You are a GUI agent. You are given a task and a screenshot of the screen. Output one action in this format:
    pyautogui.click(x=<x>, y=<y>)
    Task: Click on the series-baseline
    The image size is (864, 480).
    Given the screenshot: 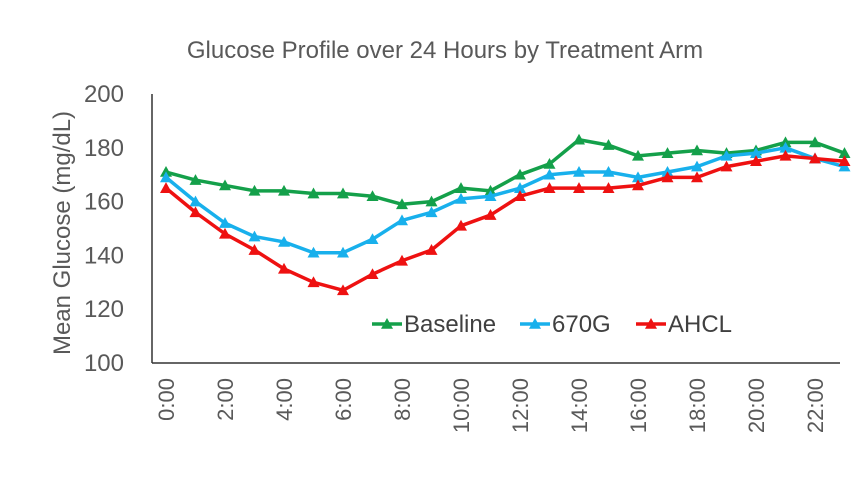 What is the action you would take?
    pyautogui.click(x=505, y=171)
    